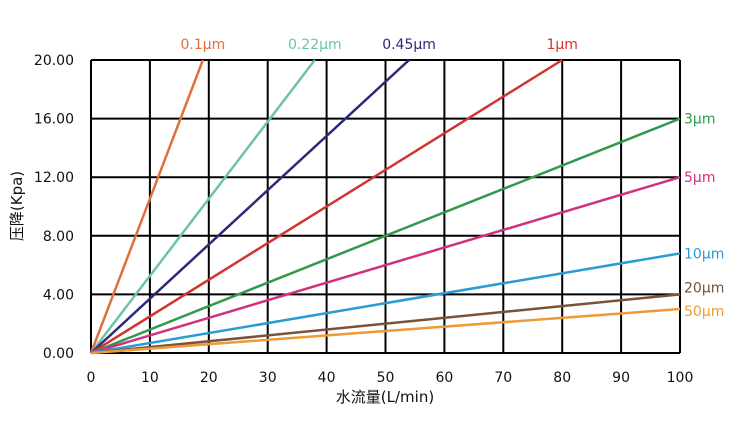 The width and height of the screenshot is (738, 427). I want to click on series-label: 10µm, so click(704, 254).